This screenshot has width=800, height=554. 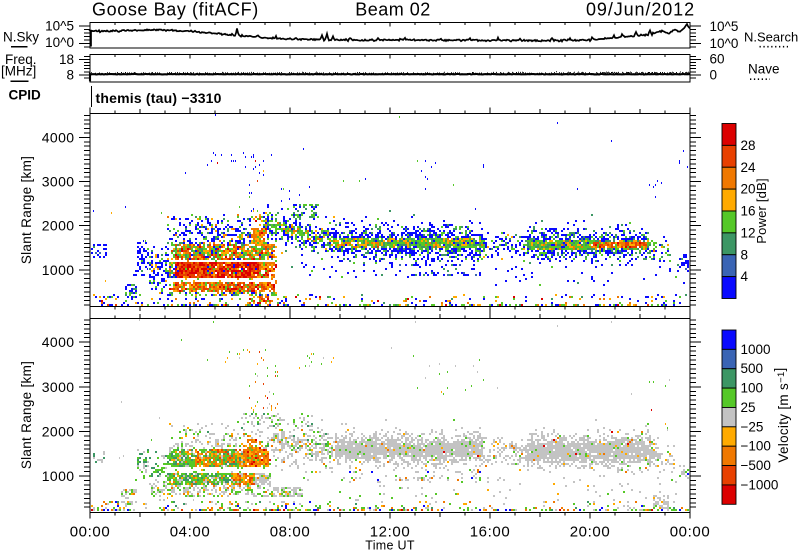 I want to click on svg-text: Power [dB], so click(x=761, y=211).